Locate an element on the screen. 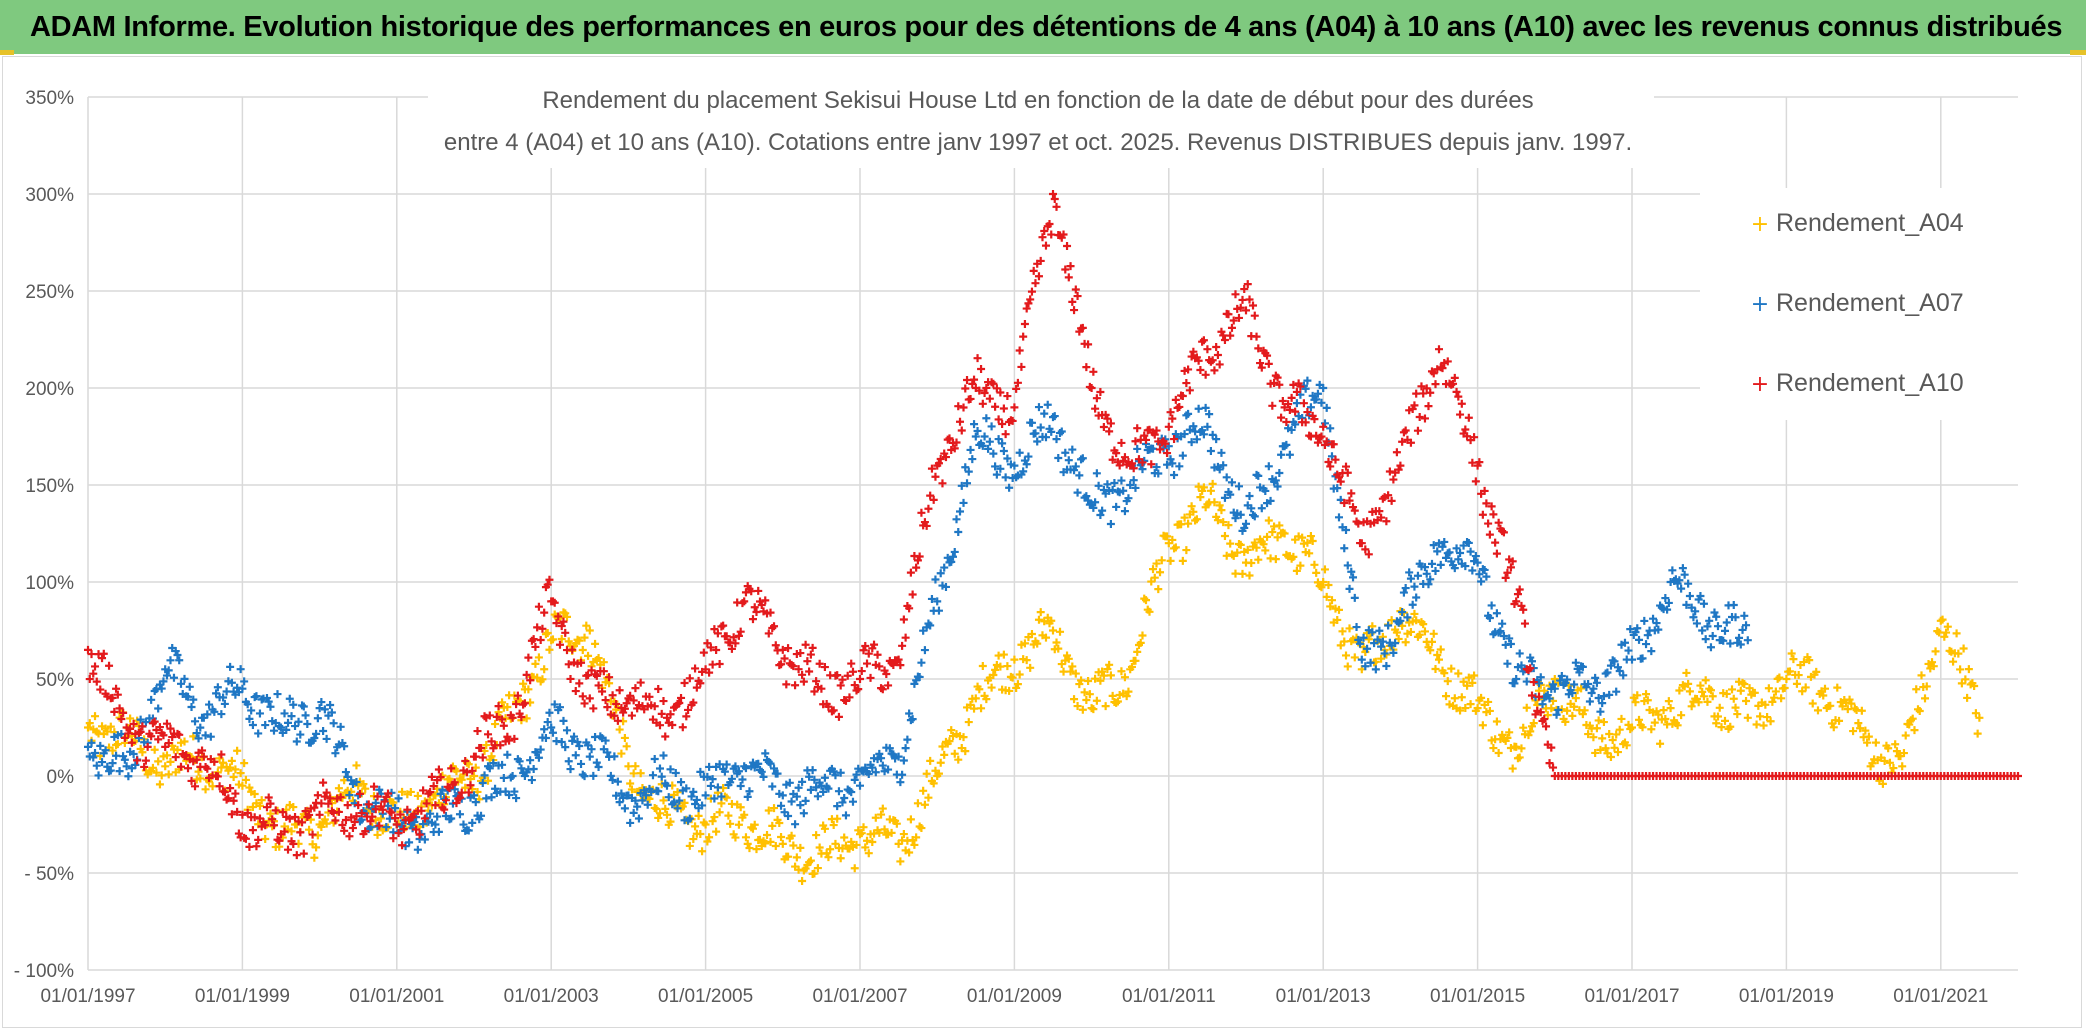  legend-label-a04: Rendement_A04 is located at coordinates (1870, 223).